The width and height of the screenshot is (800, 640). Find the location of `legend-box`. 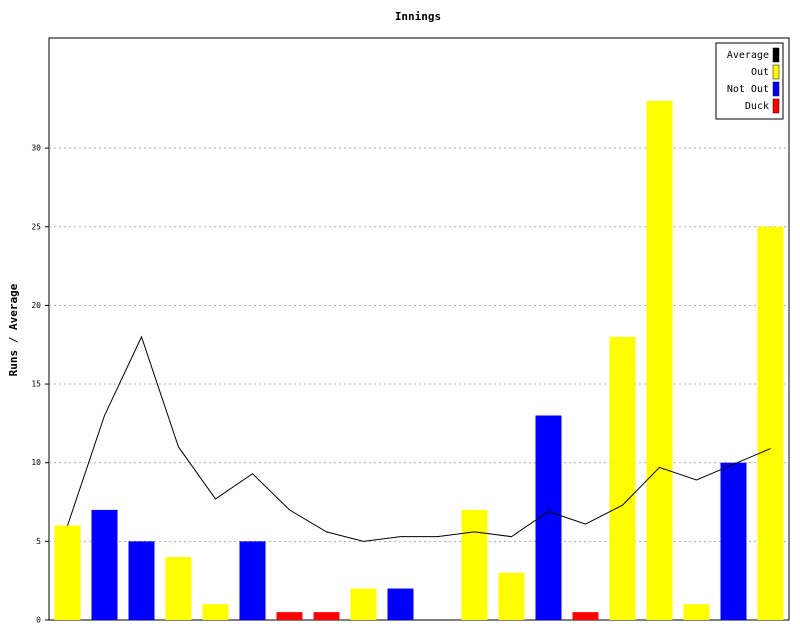

legend-box is located at coordinates (749, 81).